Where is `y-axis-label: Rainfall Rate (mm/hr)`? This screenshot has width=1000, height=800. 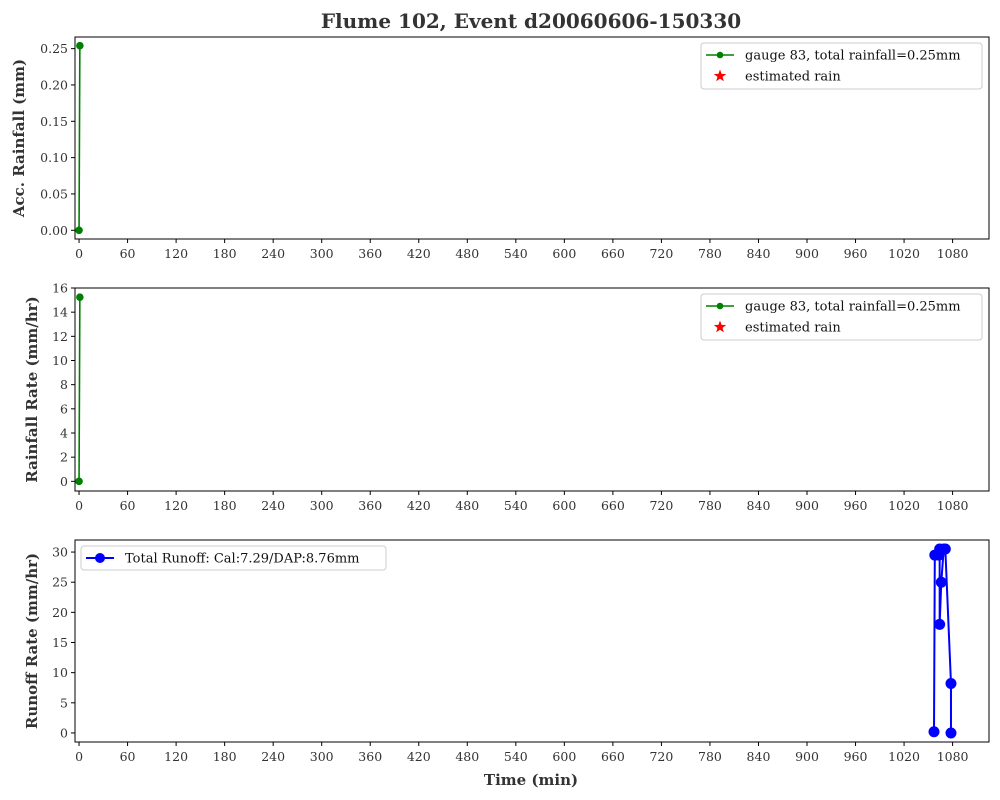 y-axis-label: Rainfall Rate (mm/hr) is located at coordinates (32, 389).